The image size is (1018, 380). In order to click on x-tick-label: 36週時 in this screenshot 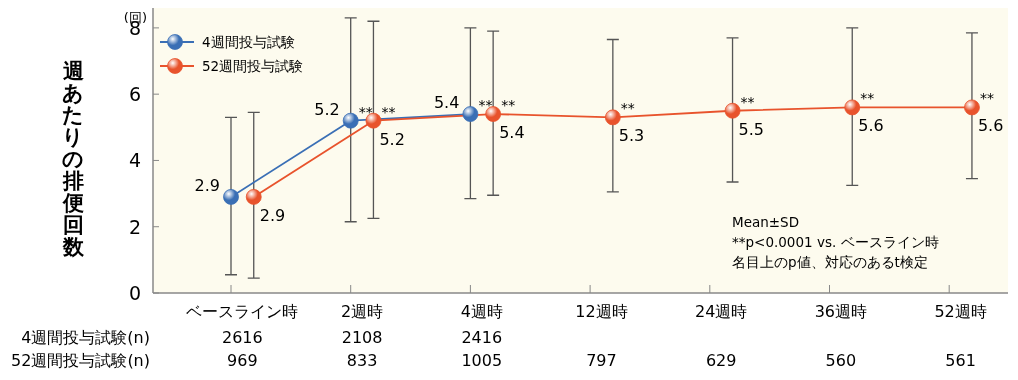, I will do `click(841, 311)`.